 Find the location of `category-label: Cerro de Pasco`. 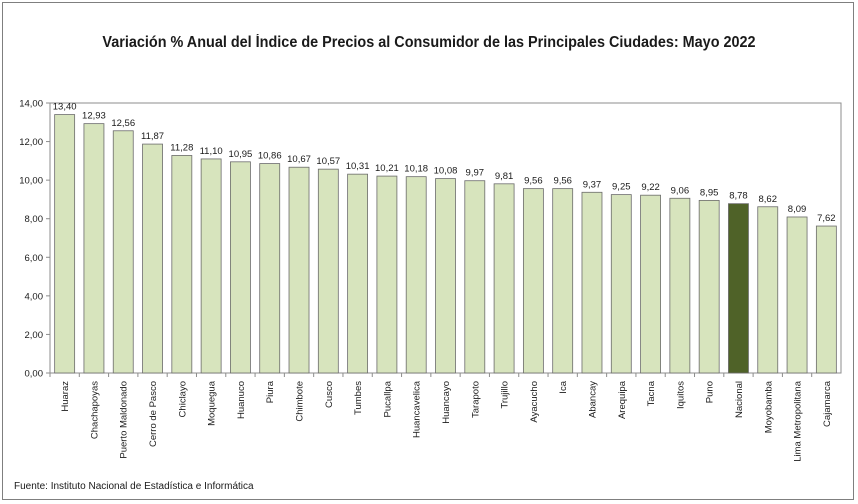

category-label: Cerro de Pasco is located at coordinates (153, 414).